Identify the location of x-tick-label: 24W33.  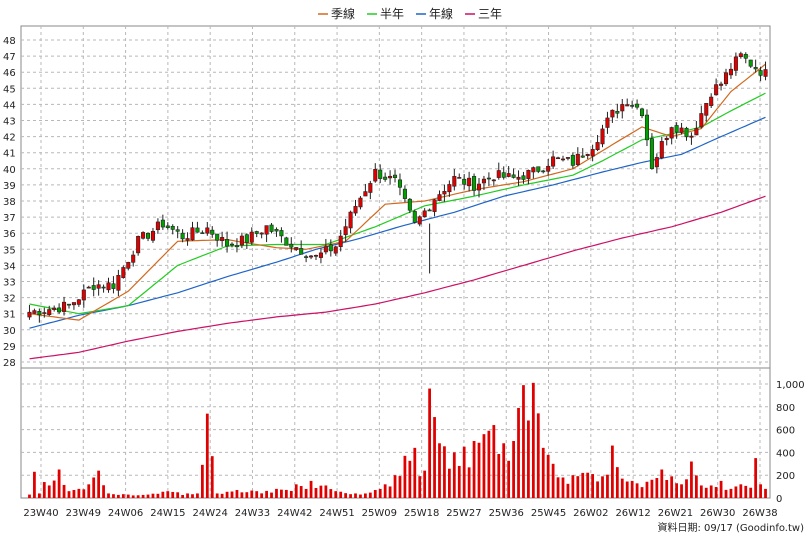
(252, 513).